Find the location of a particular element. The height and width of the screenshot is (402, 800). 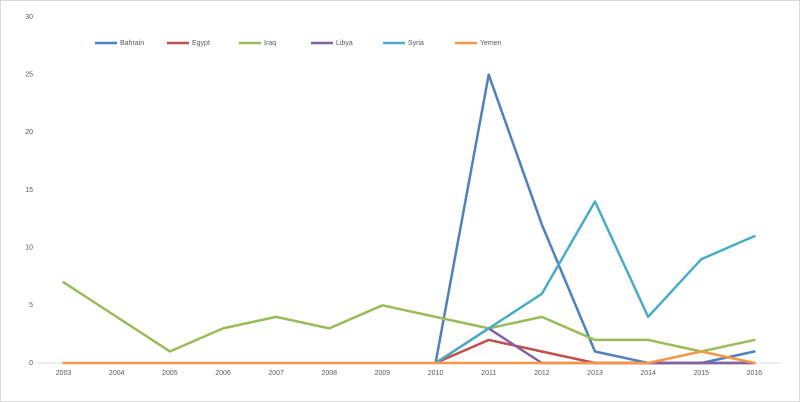

x-tick-label: 2013 is located at coordinates (595, 373).